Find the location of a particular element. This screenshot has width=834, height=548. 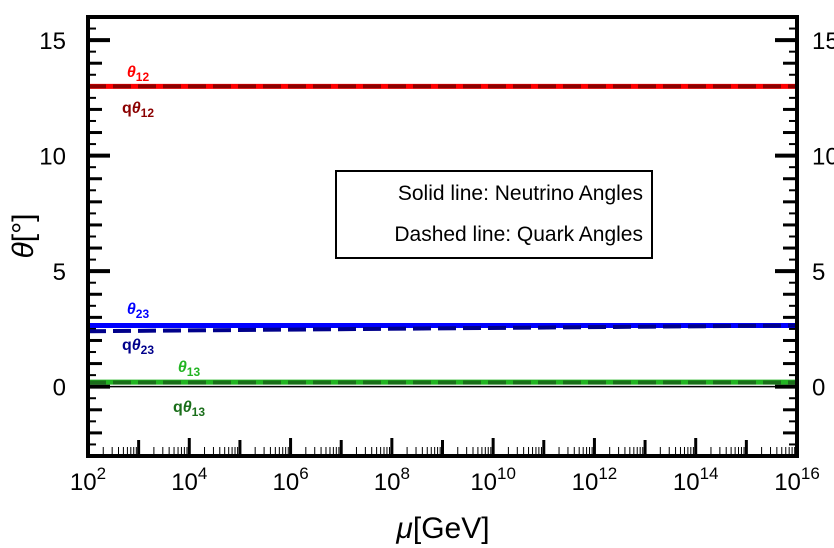

y-tick-label-right: 0 is located at coordinates (818, 388).